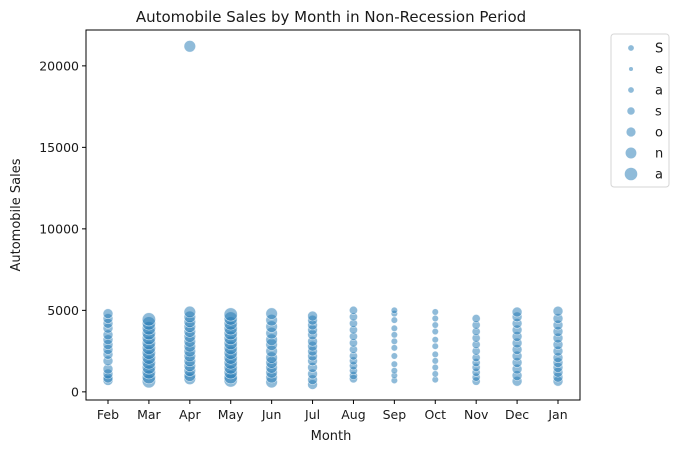 This screenshot has height=453, width=680. Describe the element at coordinates (149, 414) in the screenshot. I see `x-tick-label: Mar` at that location.